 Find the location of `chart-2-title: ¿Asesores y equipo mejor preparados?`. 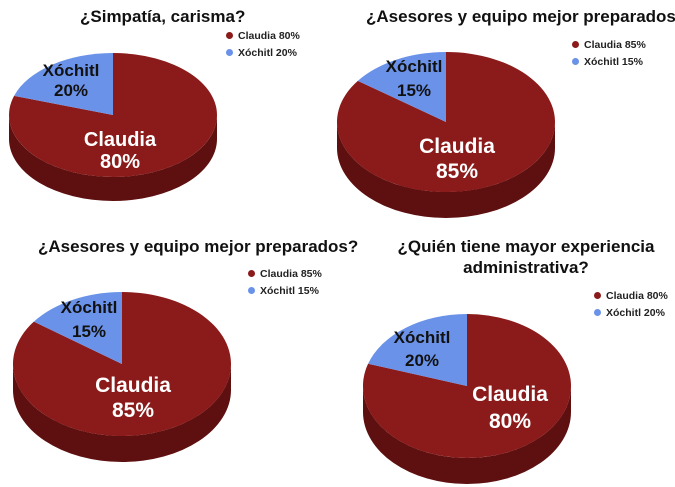

chart-2-title: ¿Asesores y equipo mejor preparados? is located at coordinates (520, 16).